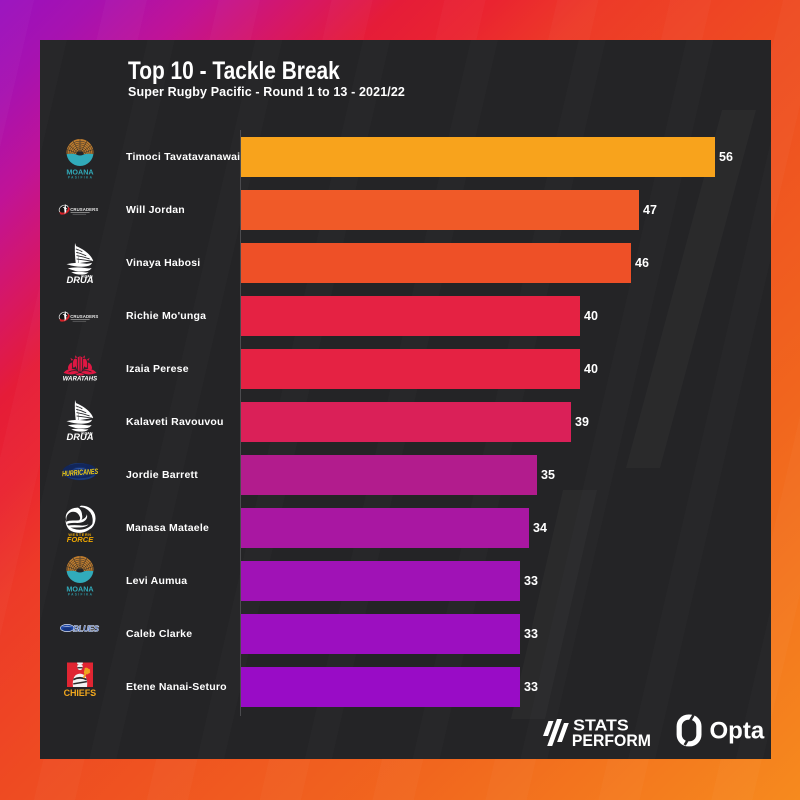 This screenshot has height=800, width=800. What do you see at coordinates (611, 740) in the screenshot?
I see `svg-text: PERFORM` at bounding box center [611, 740].